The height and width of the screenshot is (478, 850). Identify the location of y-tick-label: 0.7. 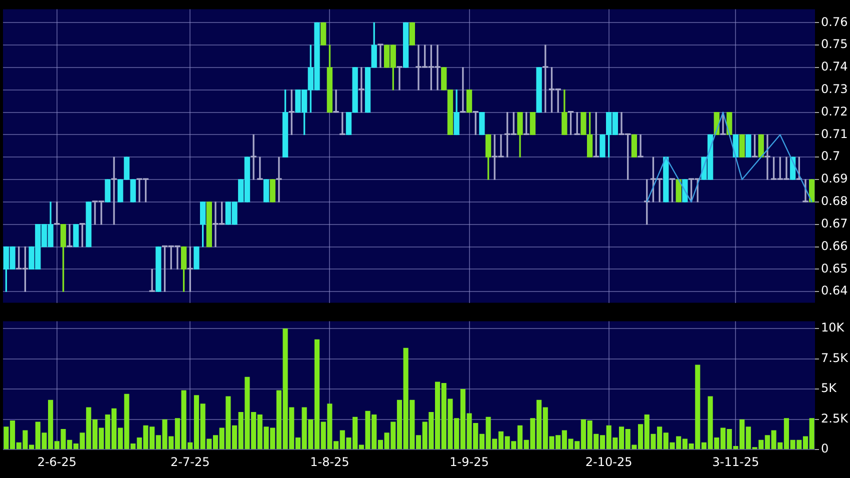
(830, 156).